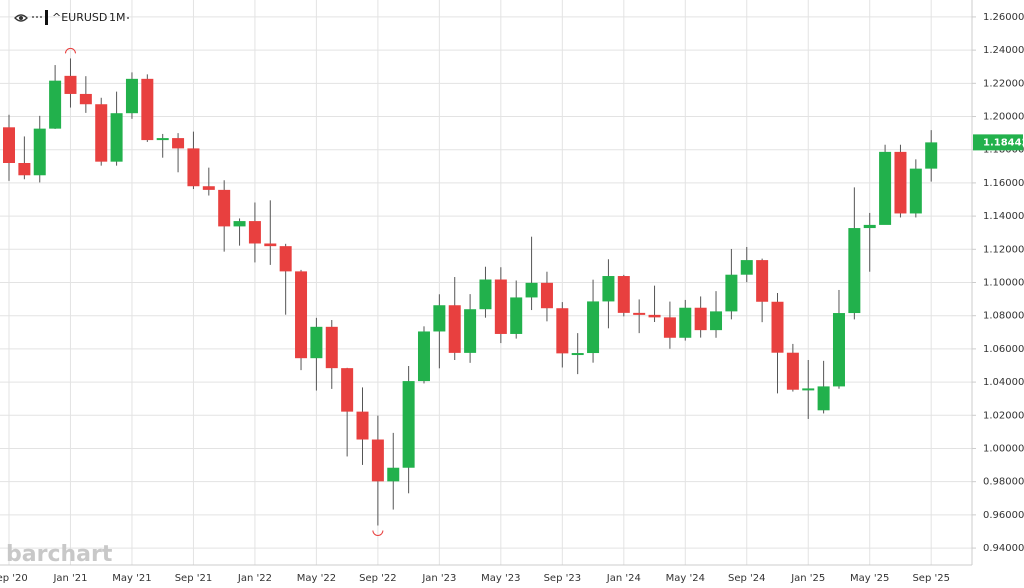 This screenshot has width=1024, height=588. What do you see at coordinates (69, 578) in the screenshot?
I see `x-tick-label: Jan '21` at bounding box center [69, 578].